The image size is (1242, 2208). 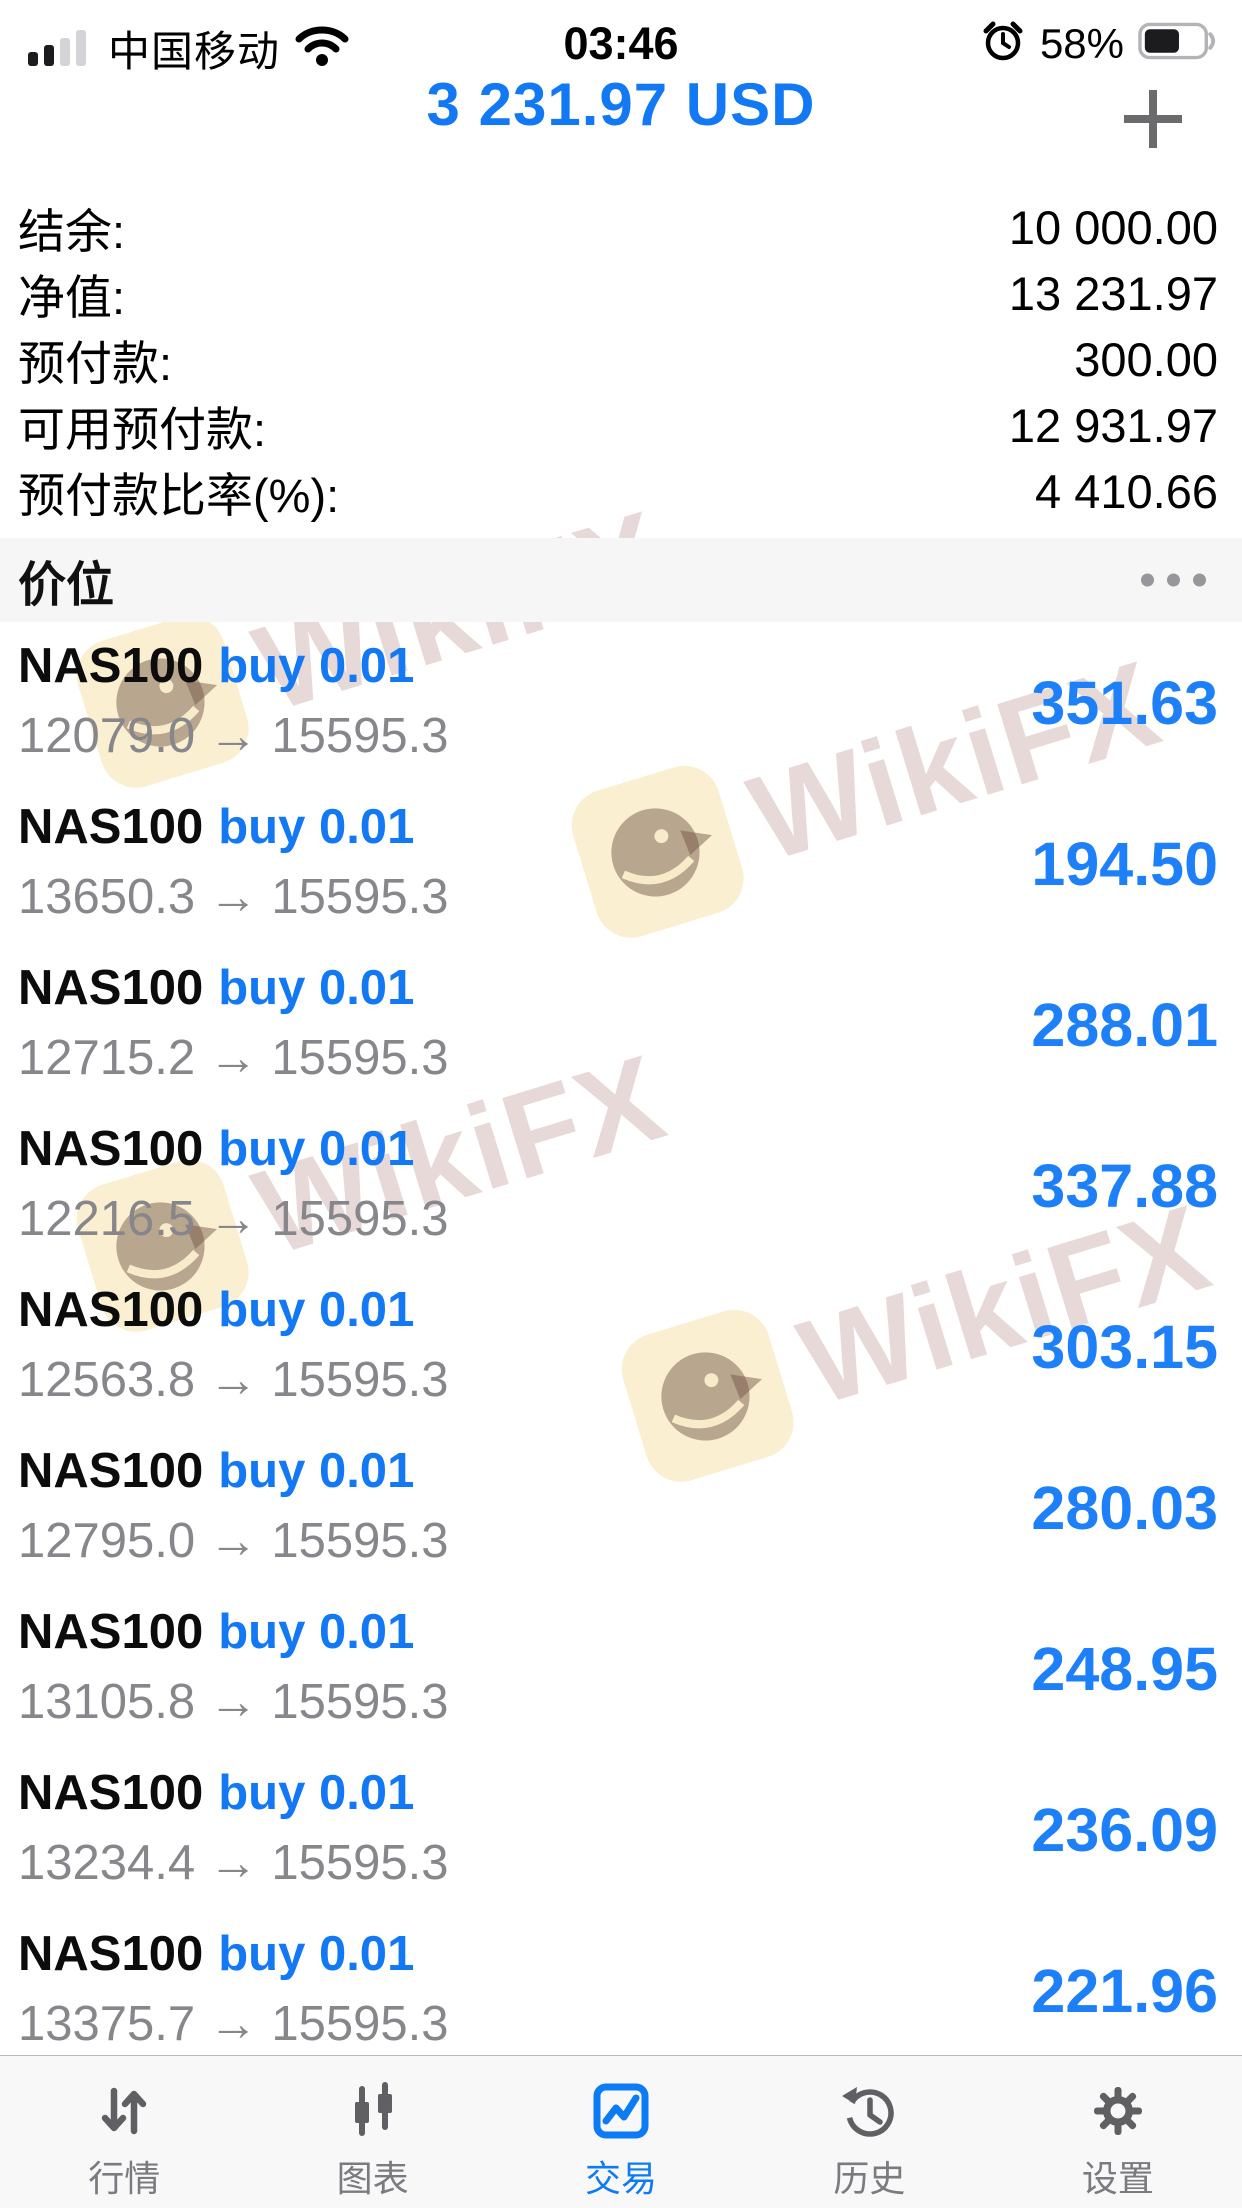 I want to click on tab-settings: 设置, so click(x=1118, y=2132).